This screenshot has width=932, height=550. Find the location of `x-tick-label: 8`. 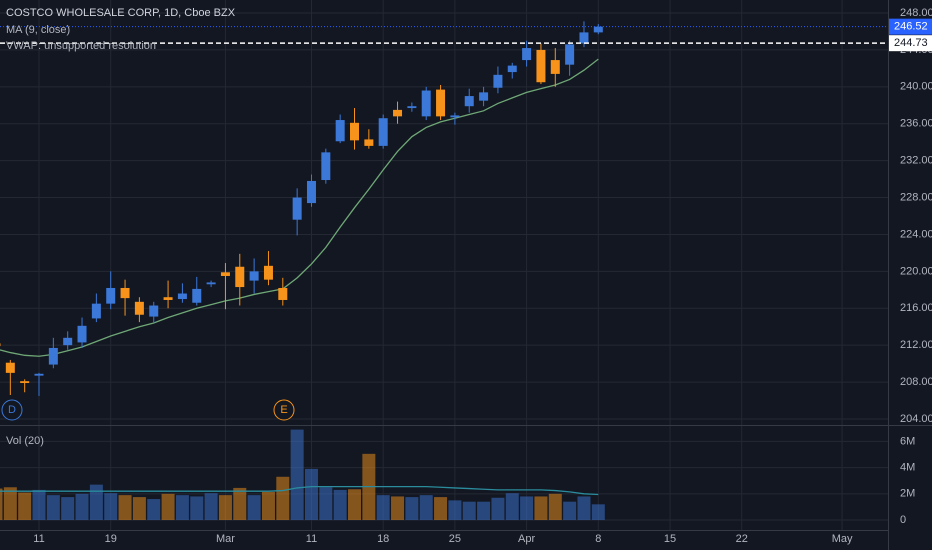

x-tick-label: 8 is located at coordinates (598, 539).